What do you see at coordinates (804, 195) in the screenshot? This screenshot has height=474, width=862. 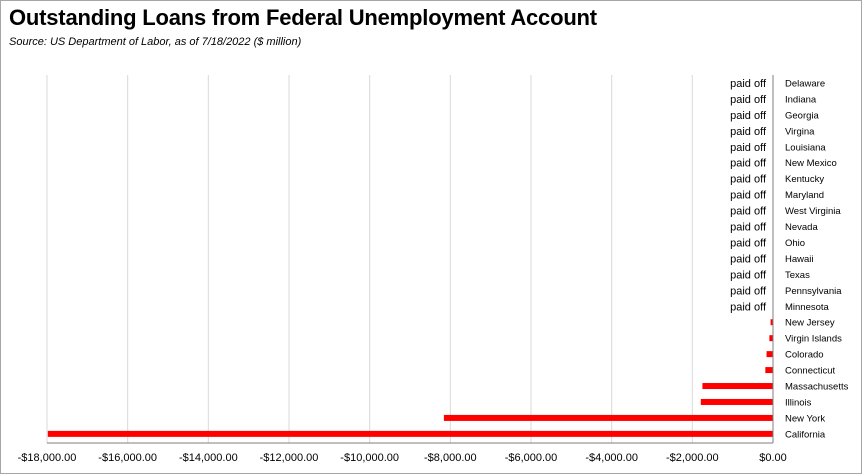 I see `category-label: Maryland` at bounding box center [804, 195].